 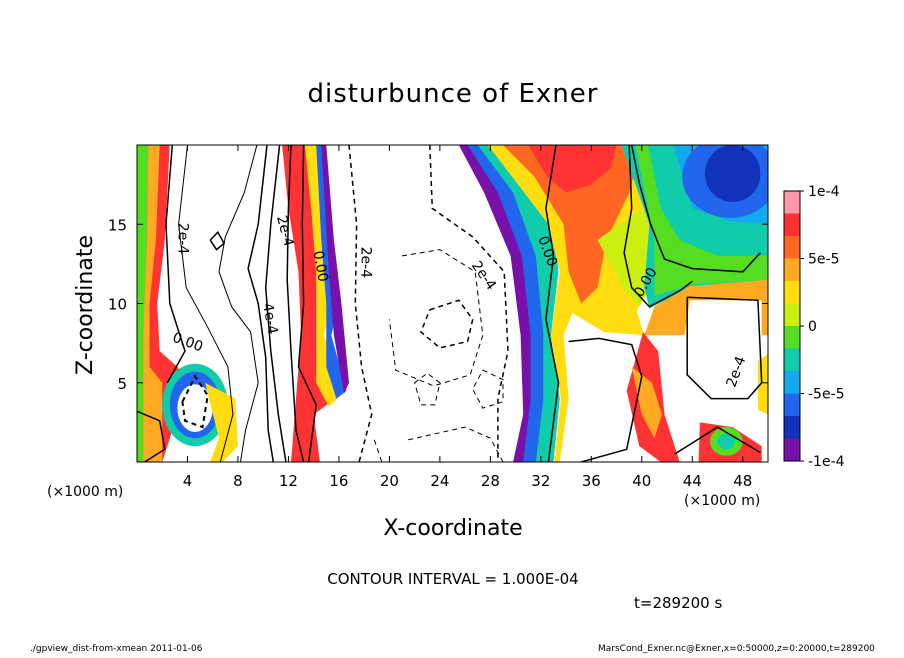 What do you see at coordinates (641, 481) in the screenshot?
I see `x-tick-label: 40` at bounding box center [641, 481].